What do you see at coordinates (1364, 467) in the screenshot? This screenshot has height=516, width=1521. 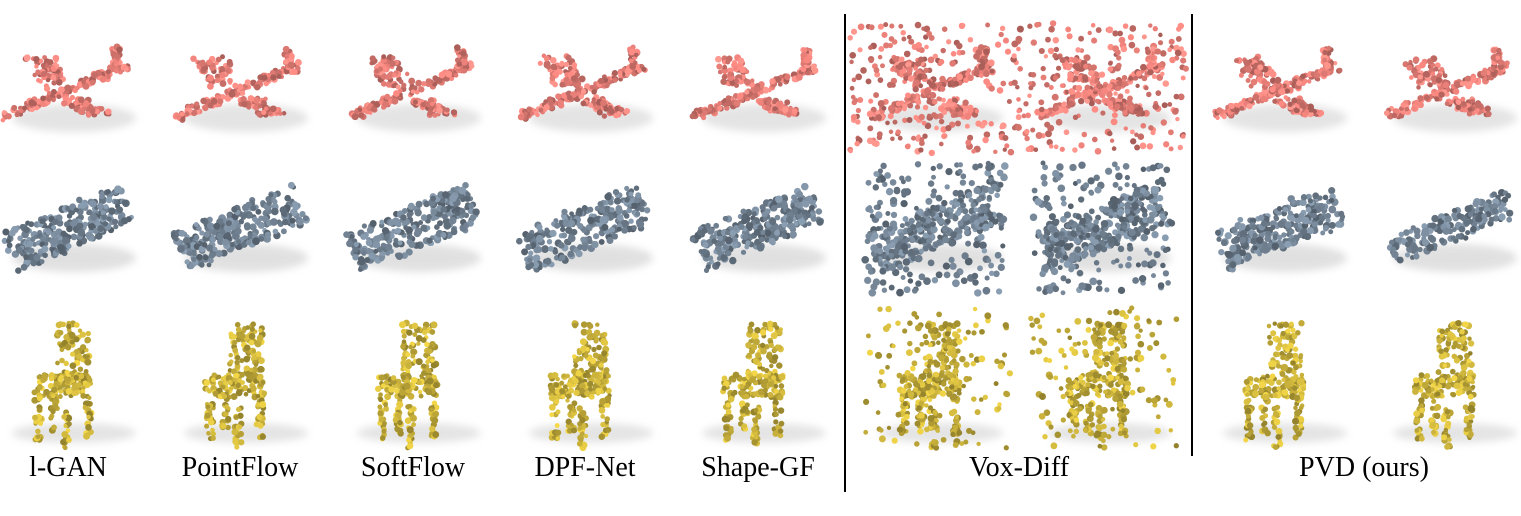 I see `label-pvd: PVD (ours)` at bounding box center [1364, 467].